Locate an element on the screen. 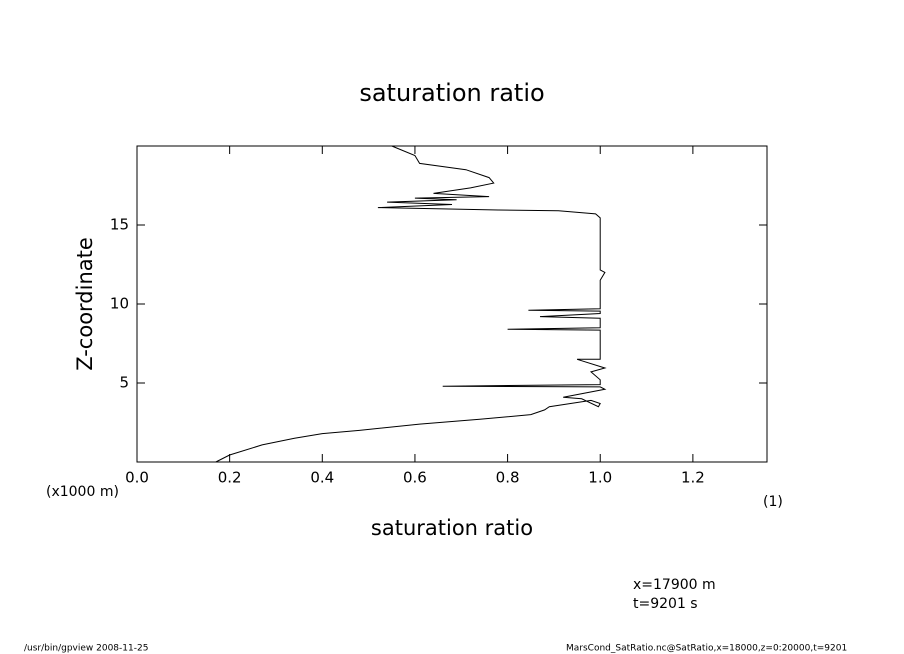 This screenshot has height=654, width=904. x-tick-label: 0.0 is located at coordinates (137, 478).